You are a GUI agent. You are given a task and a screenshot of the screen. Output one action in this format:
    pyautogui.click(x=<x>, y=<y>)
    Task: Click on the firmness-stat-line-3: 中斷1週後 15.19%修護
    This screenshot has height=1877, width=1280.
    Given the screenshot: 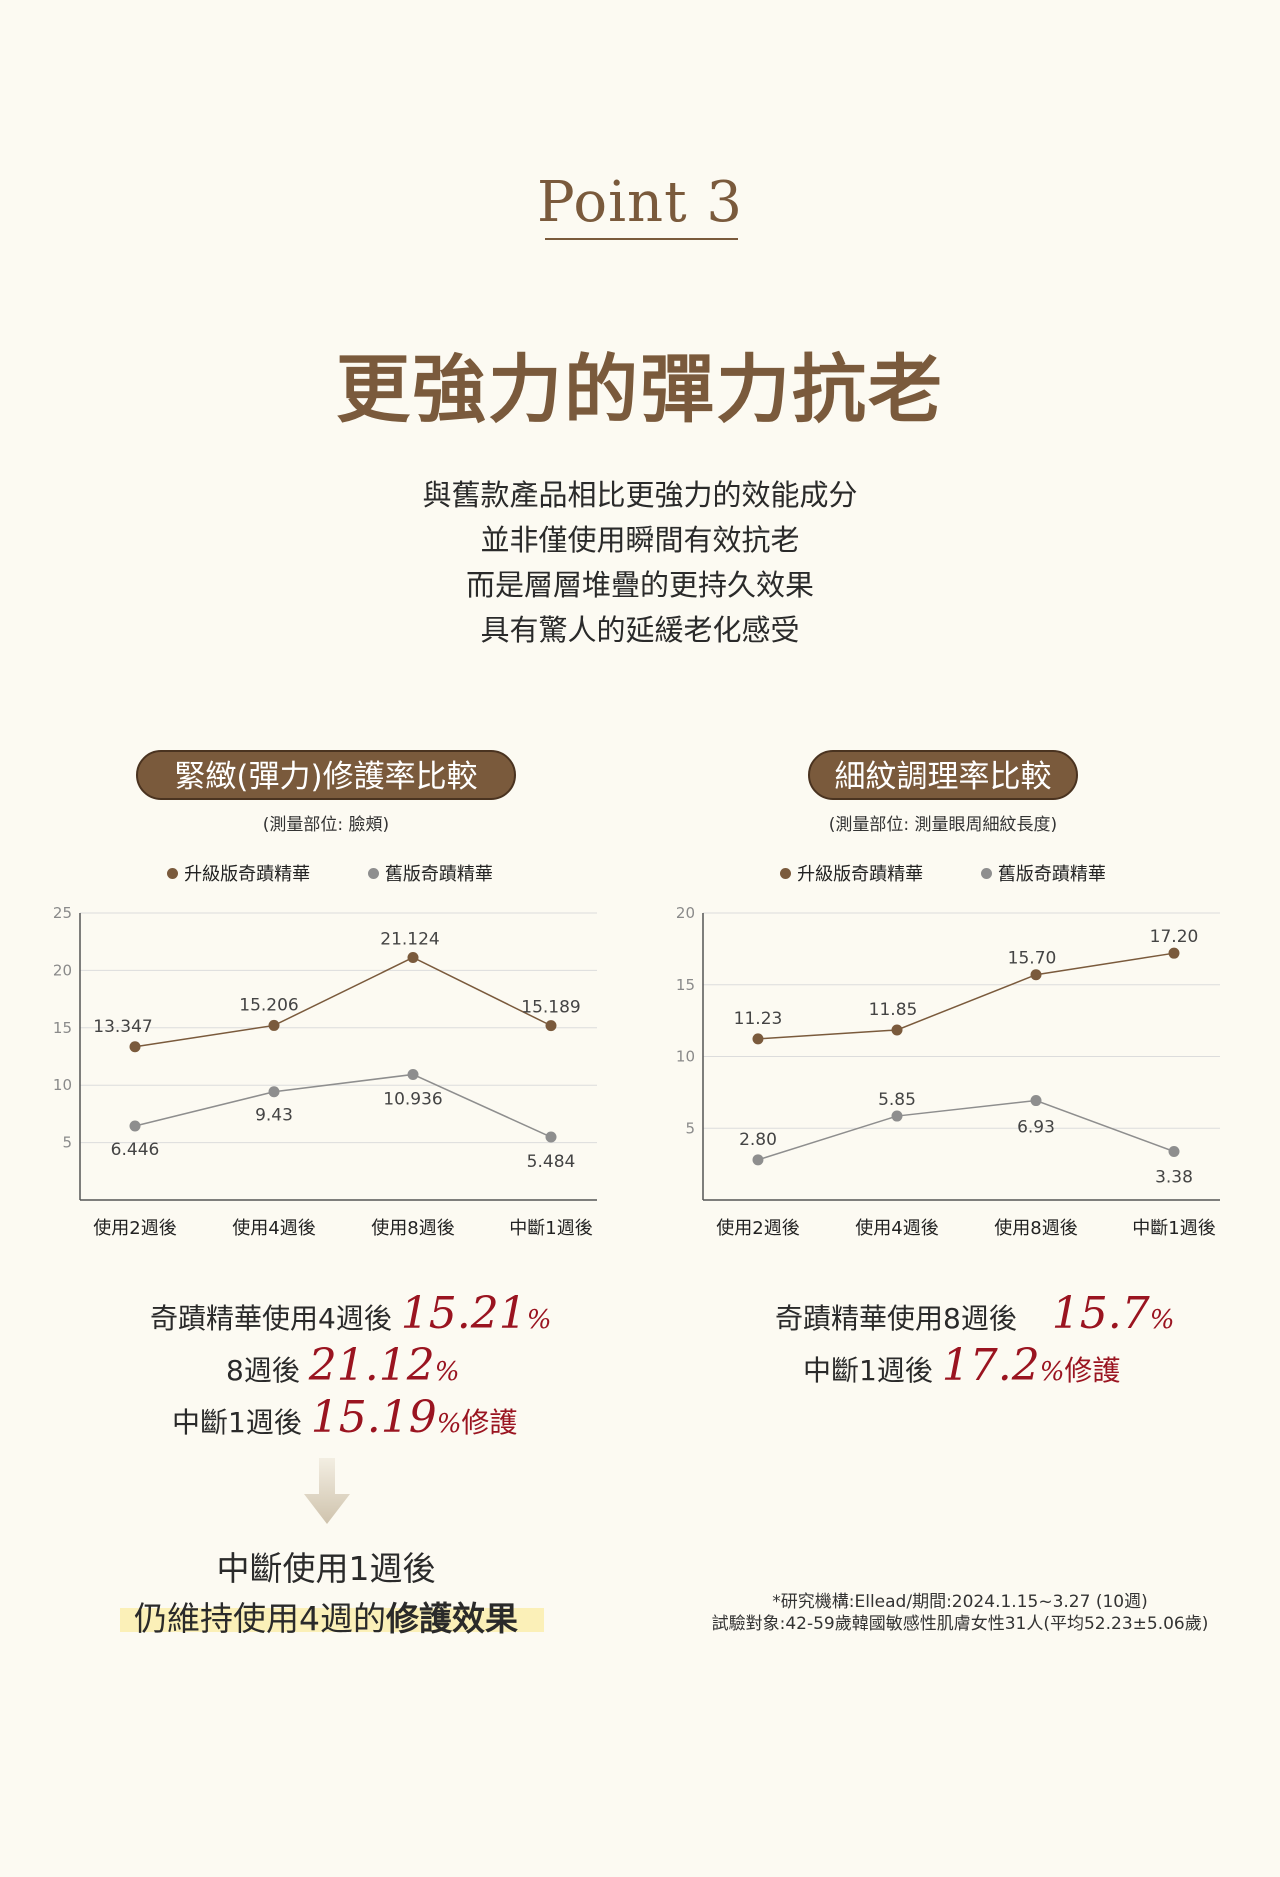 What is the action you would take?
    pyautogui.click(x=344, y=1417)
    